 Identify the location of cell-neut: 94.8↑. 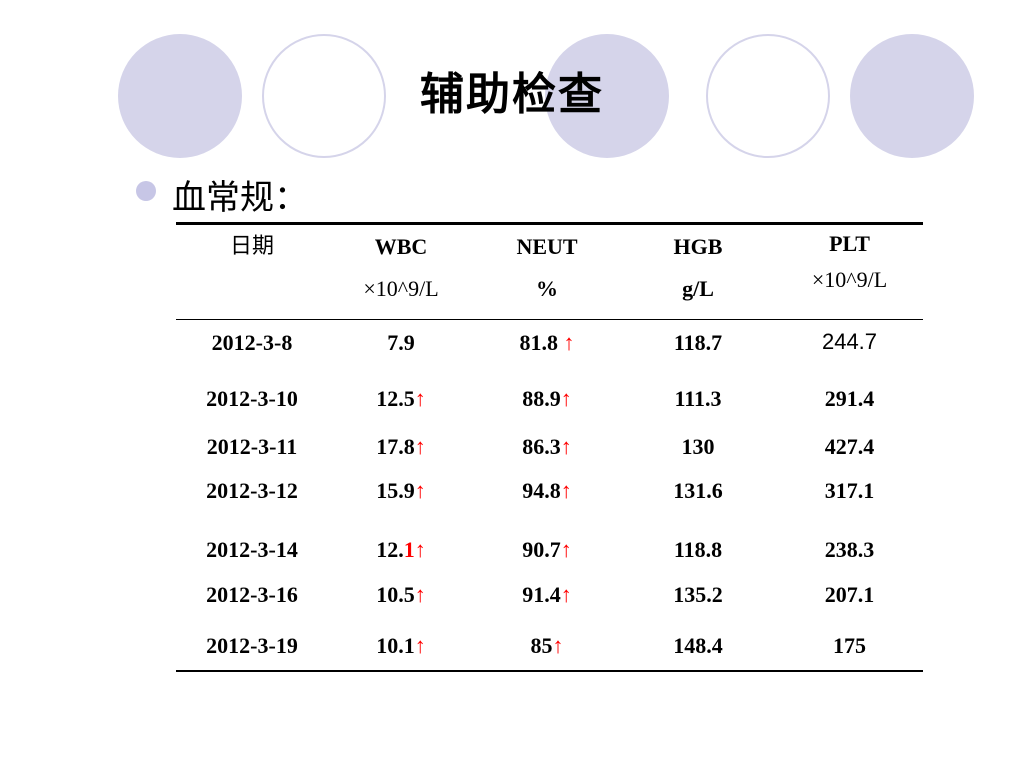
(547, 491).